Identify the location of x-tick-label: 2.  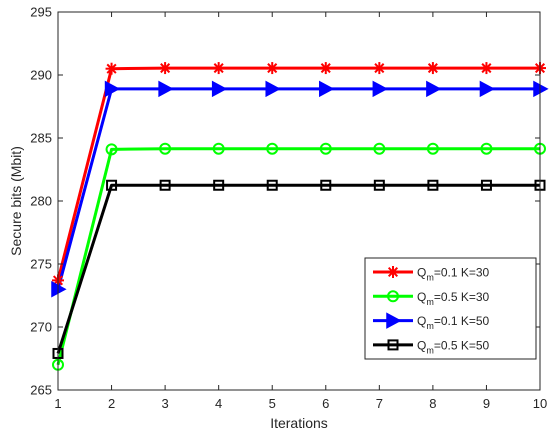
(111, 403).